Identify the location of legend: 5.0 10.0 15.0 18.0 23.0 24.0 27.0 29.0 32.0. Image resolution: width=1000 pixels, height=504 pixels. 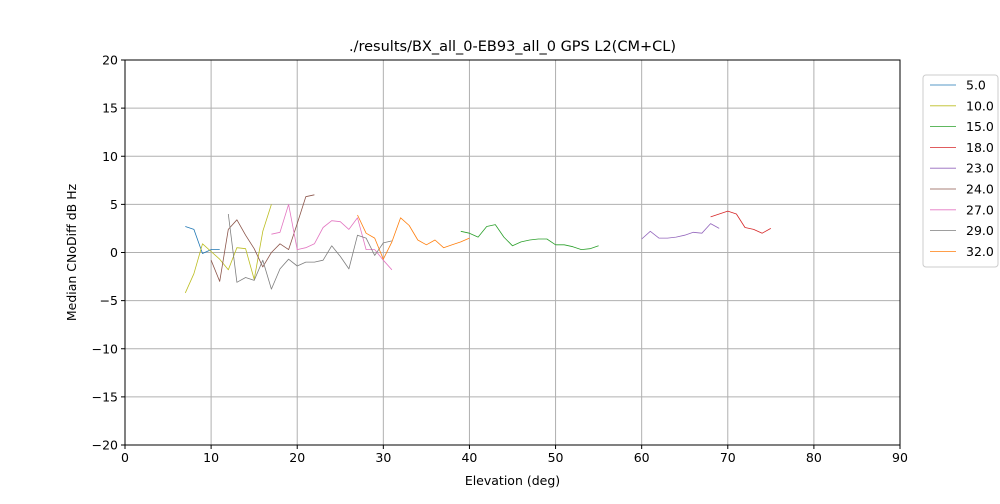
(960, 171).